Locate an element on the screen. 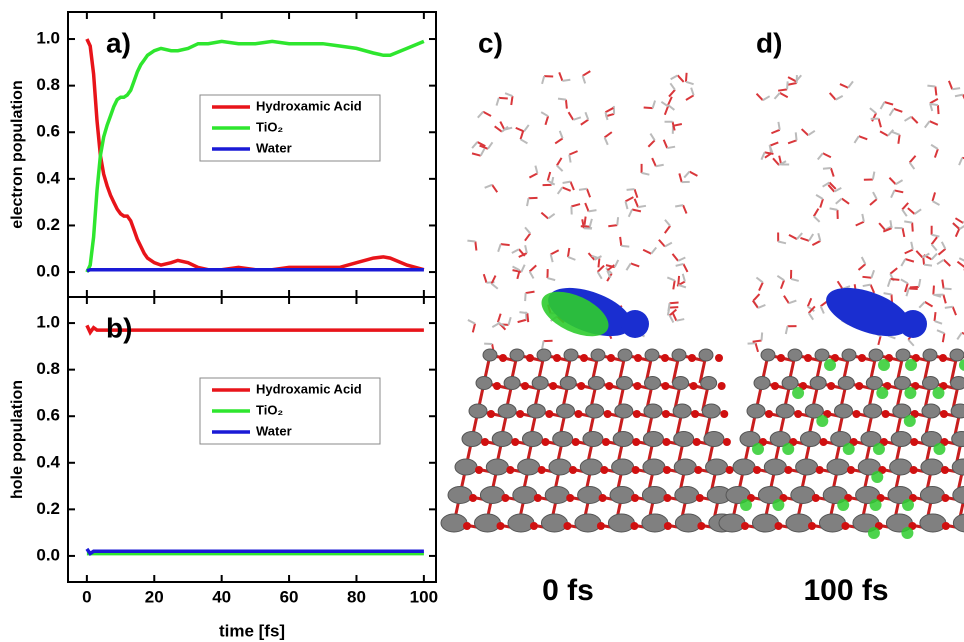 The height and width of the screenshot is (642, 964). y-tick-label: 0.2 is located at coordinates (48, 508).